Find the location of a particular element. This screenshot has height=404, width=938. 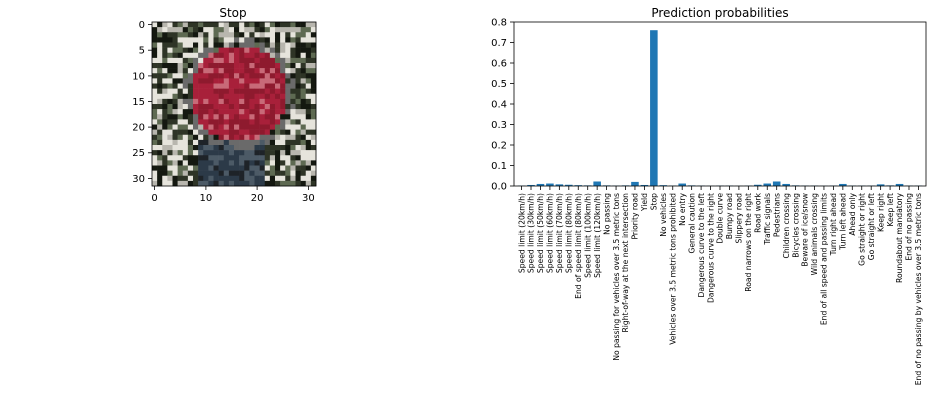

chart-xtick-label: Go straight or right is located at coordinates (861, 229).